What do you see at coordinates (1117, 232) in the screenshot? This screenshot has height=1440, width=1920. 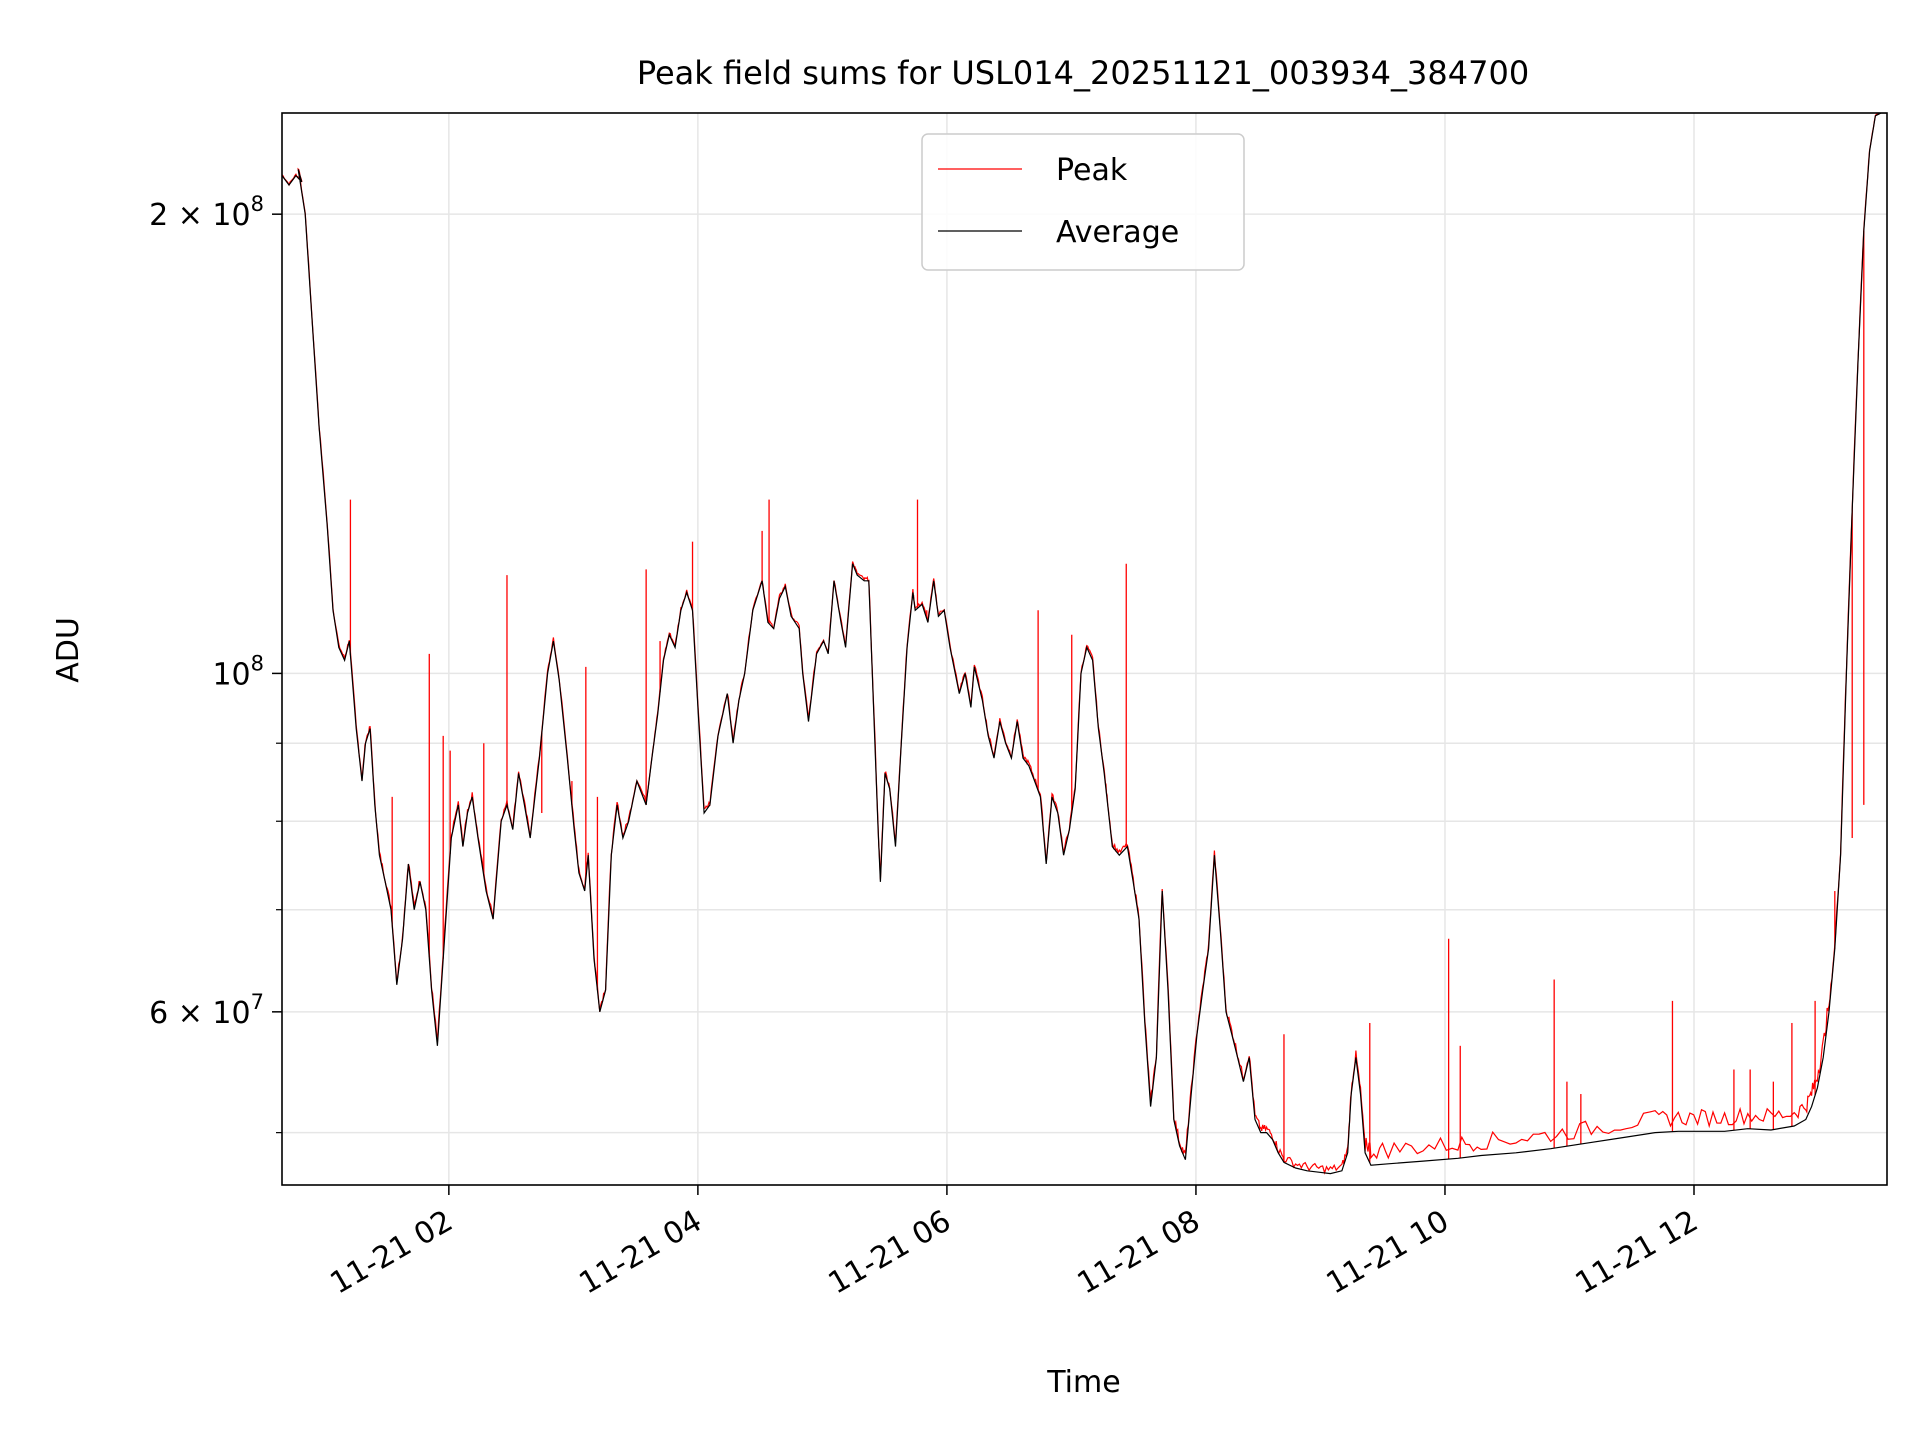 I see `legend-average-label: Average` at bounding box center [1117, 232].